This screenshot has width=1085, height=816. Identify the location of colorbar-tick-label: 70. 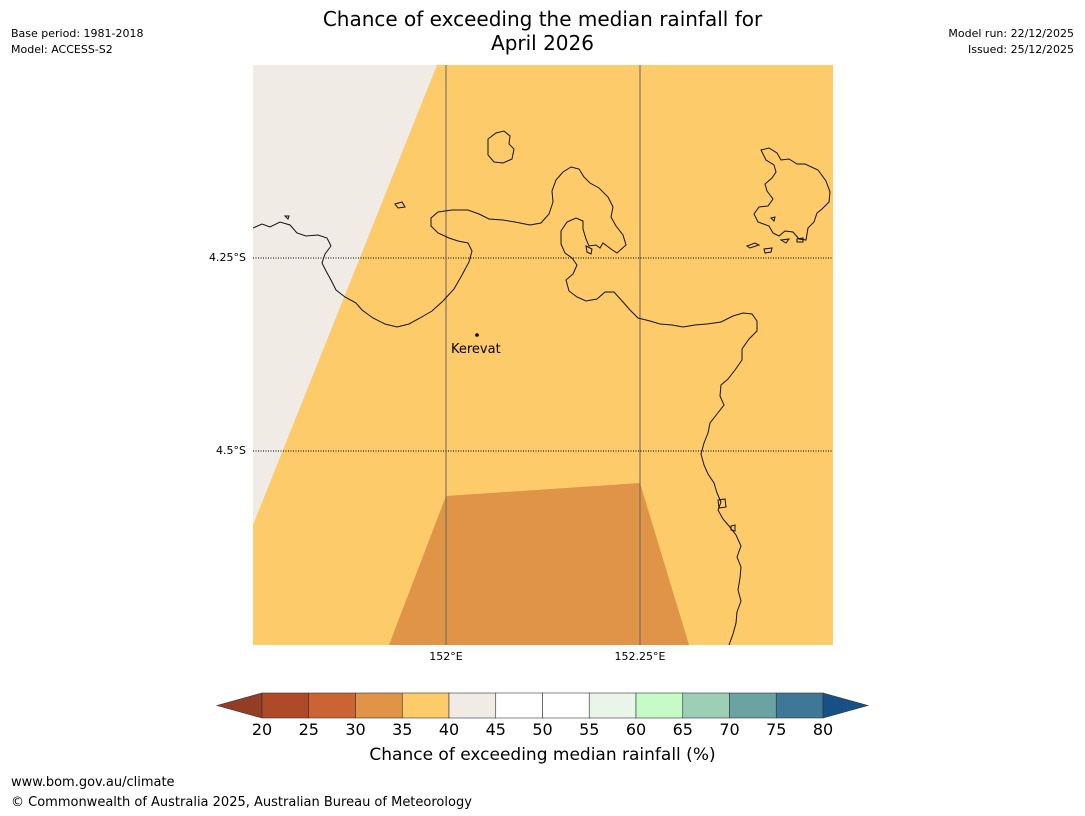
(729, 729).